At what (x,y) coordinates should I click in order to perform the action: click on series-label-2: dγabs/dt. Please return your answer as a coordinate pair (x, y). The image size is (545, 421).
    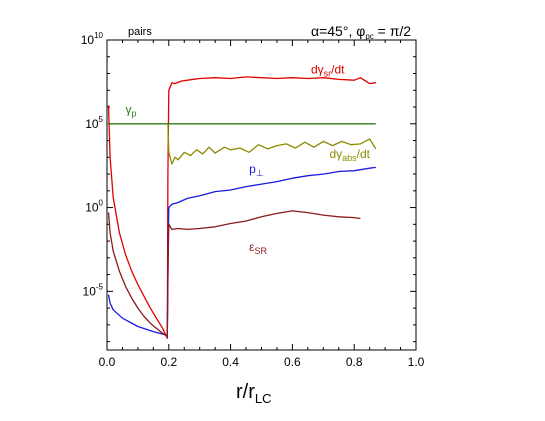
    Looking at the image, I should click on (349, 155).